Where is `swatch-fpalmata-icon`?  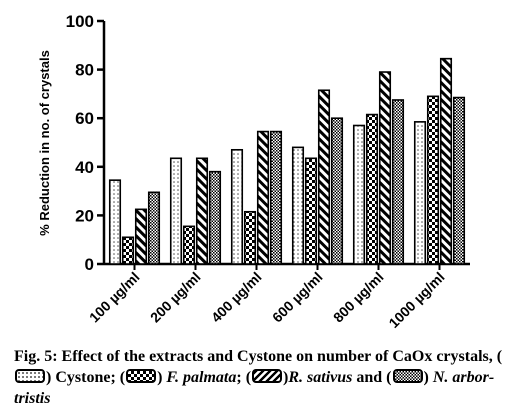 swatch-fpalmata-icon is located at coordinates (141, 376).